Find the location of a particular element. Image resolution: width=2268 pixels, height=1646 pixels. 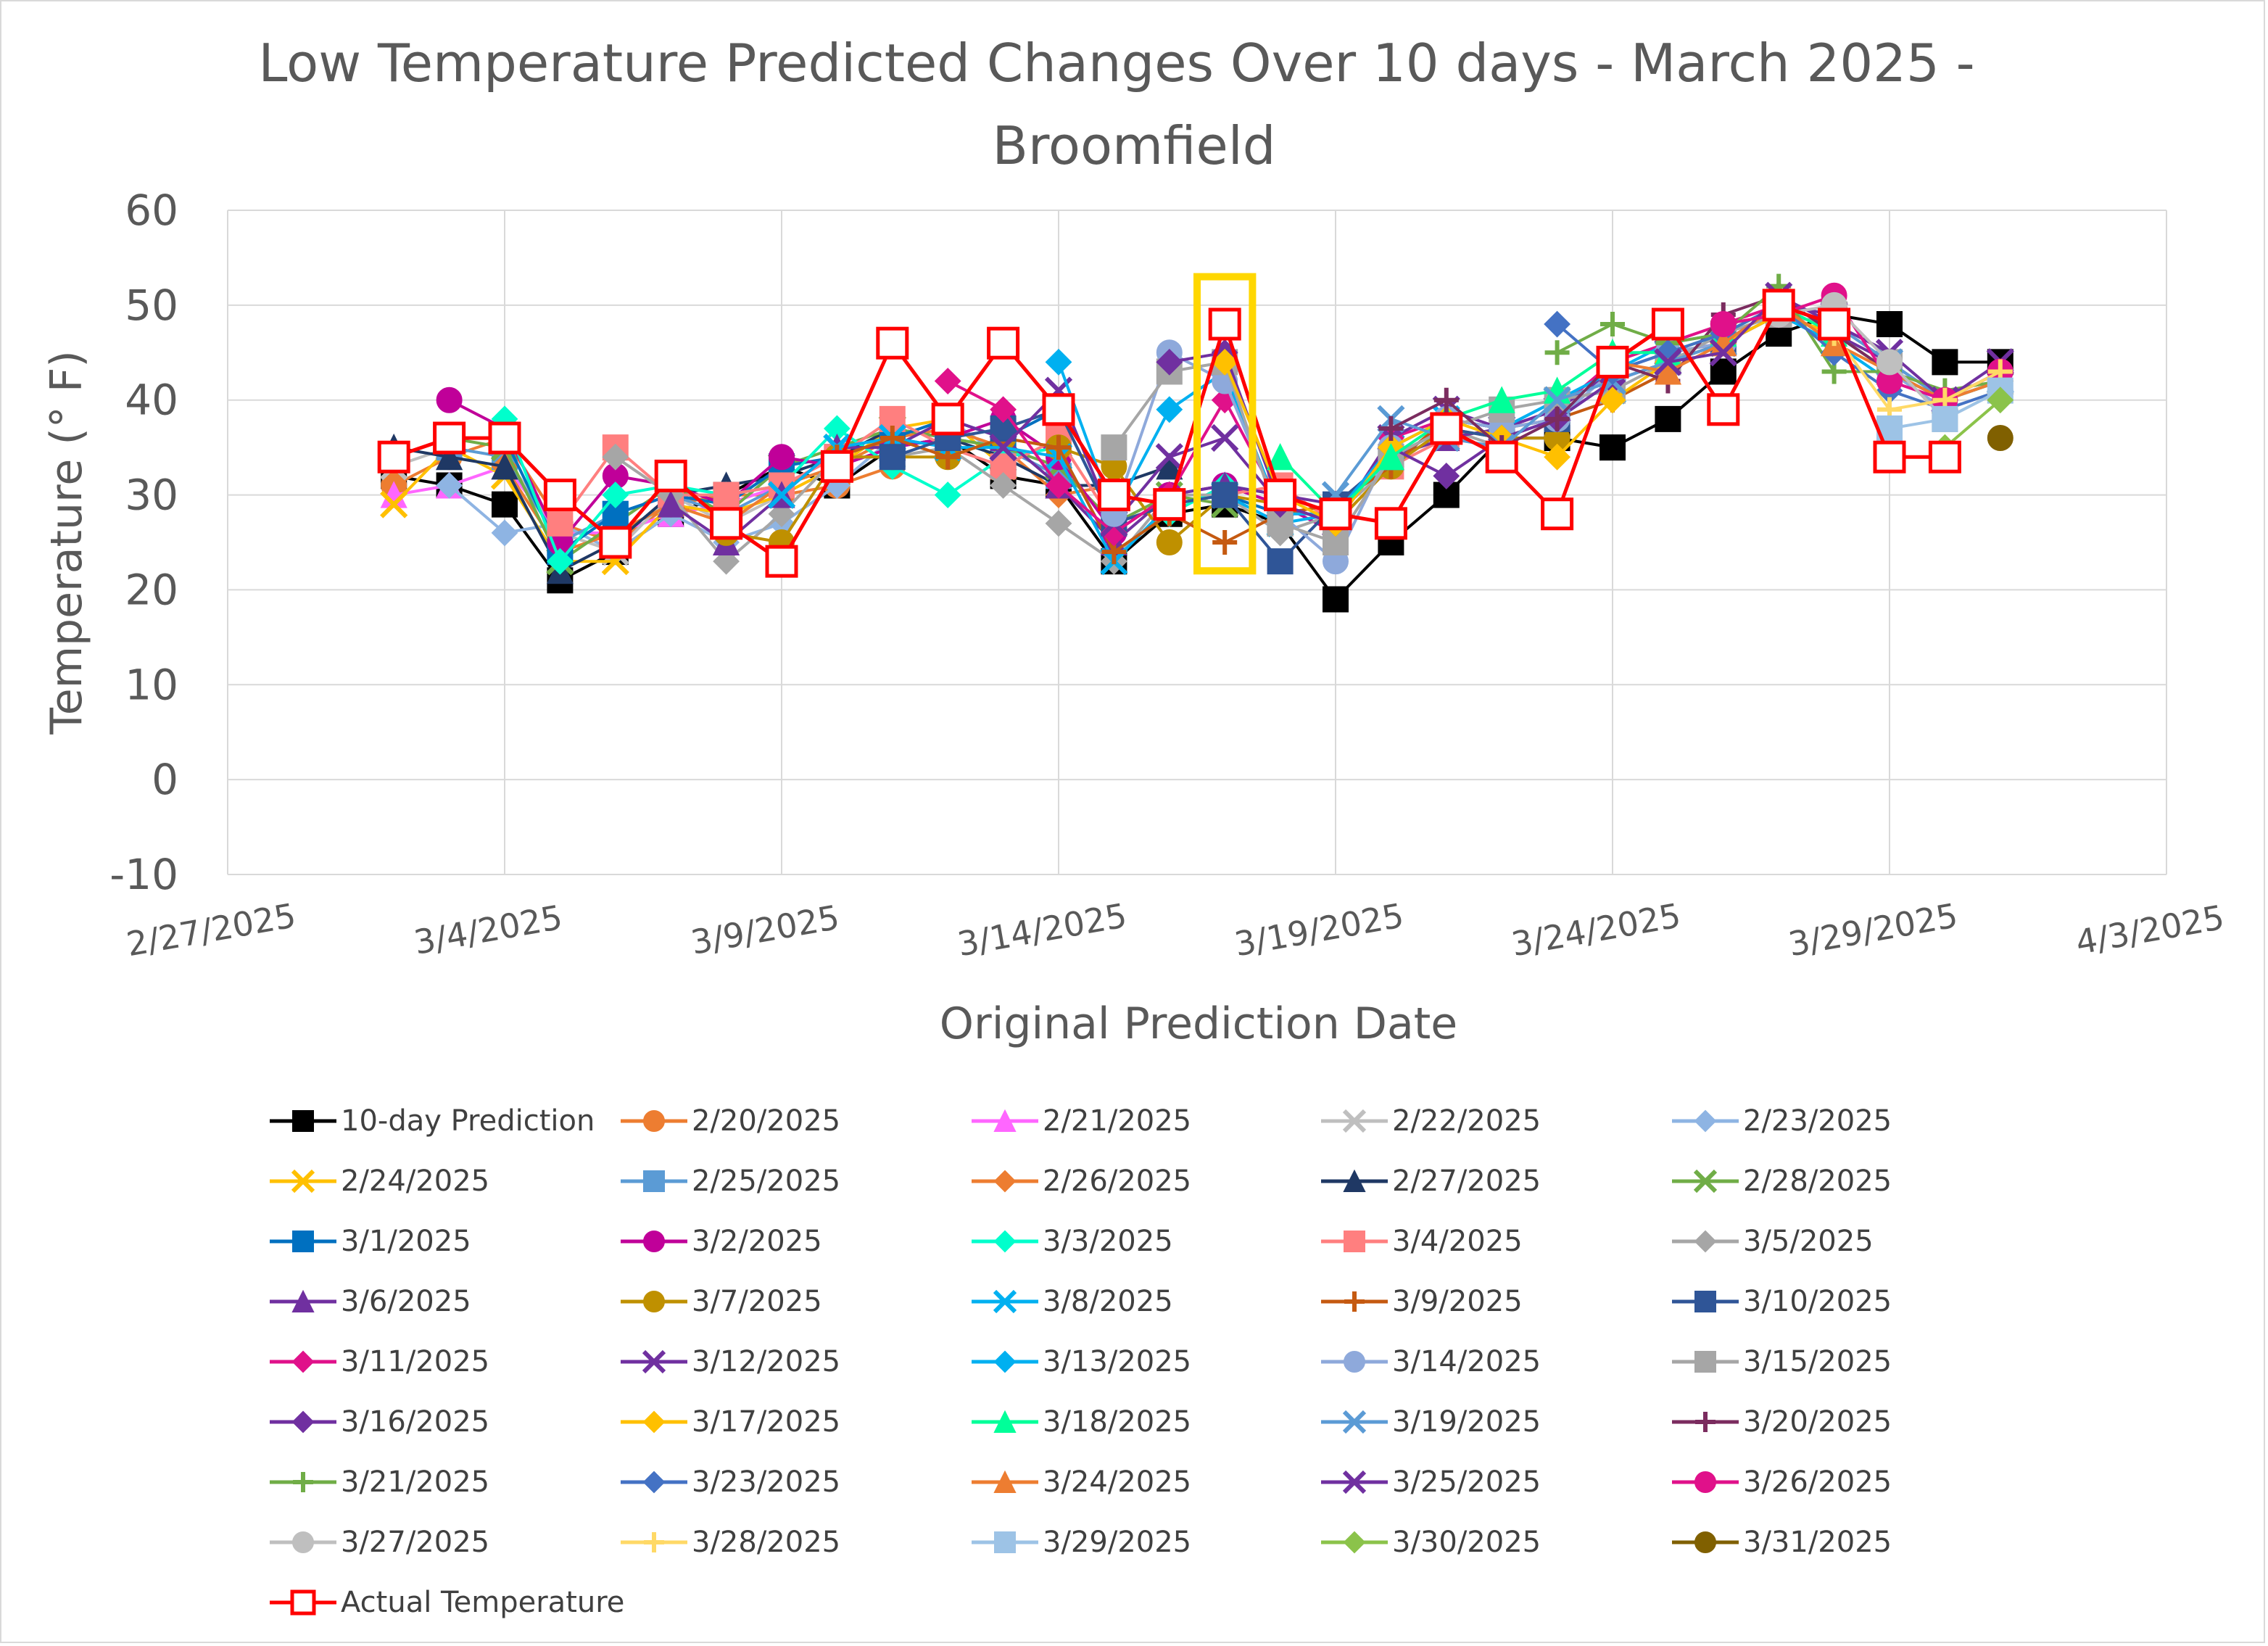

y-tick-label: 40 is located at coordinates (151, 400).